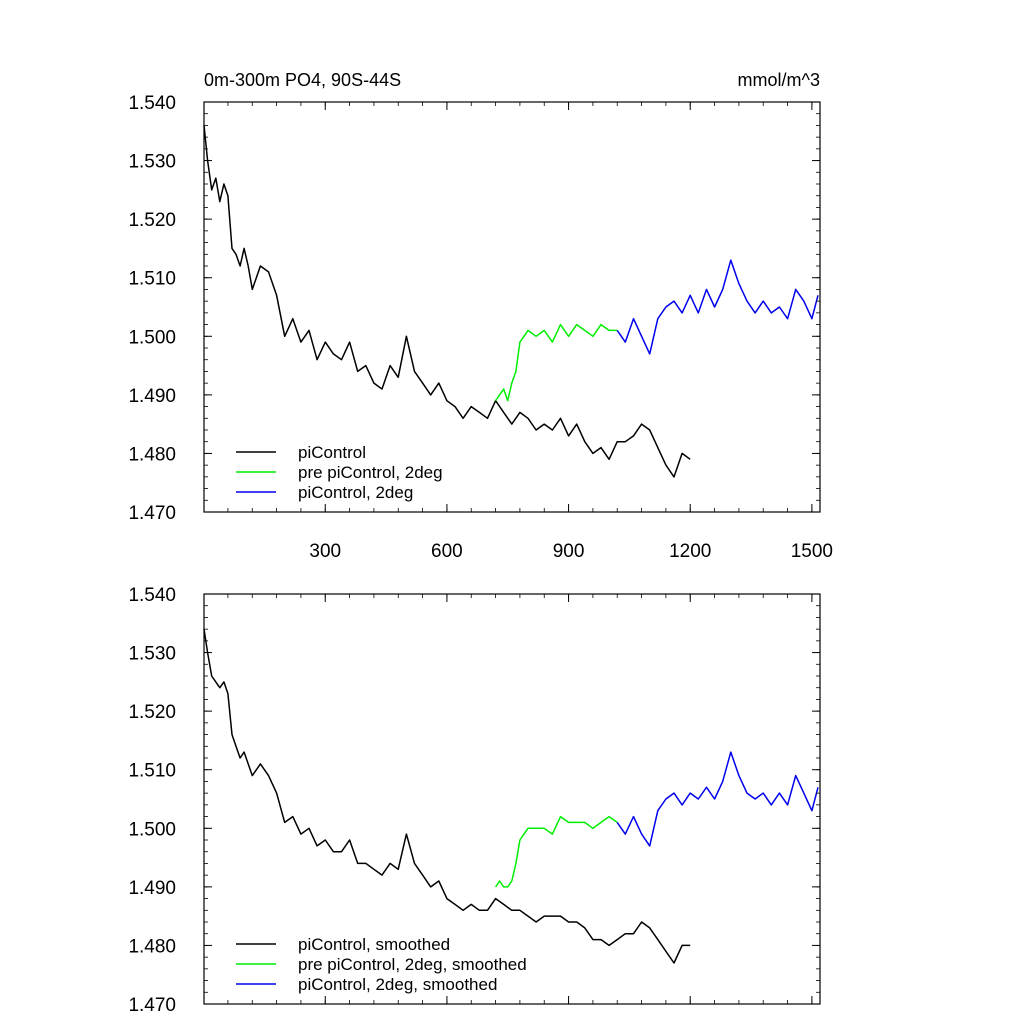 This screenshot has width=1024, height=1024. What do you see at coordinates (370, 472) in the screenshot?
I see `legend-label: pre piControl, 2deg` at bounding box center [370, 472].